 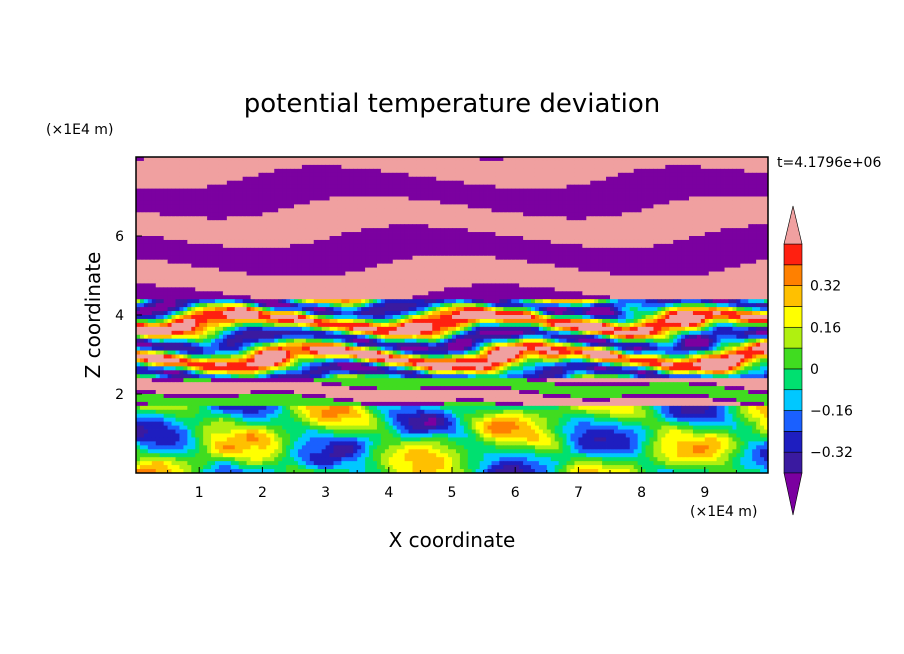 I want to click on time-label: t=4.1796e+06, so click(x=829, y=163).